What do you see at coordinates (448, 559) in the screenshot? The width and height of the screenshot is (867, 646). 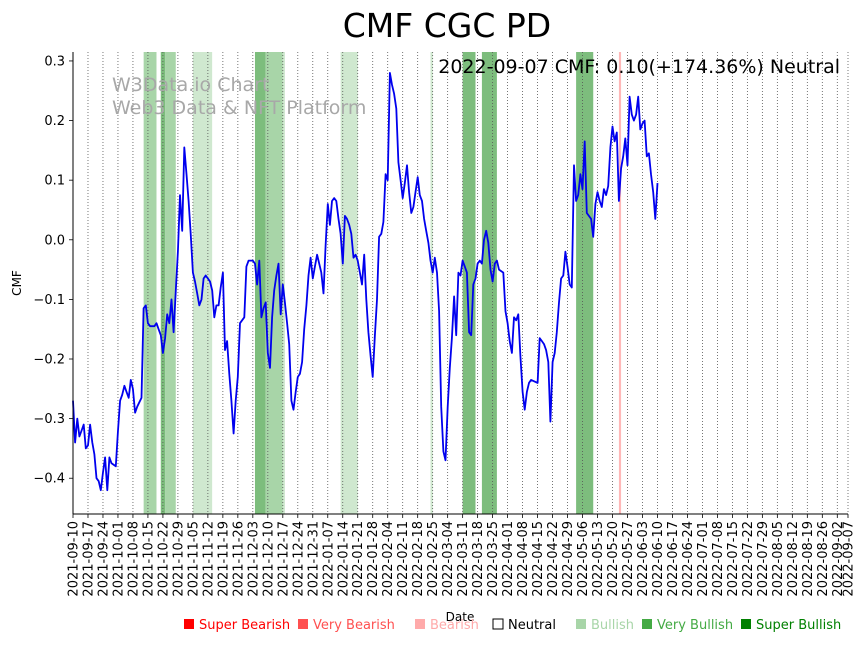 I see `x-tick-label: 2022-03-04` at bounding box center [448, 559].